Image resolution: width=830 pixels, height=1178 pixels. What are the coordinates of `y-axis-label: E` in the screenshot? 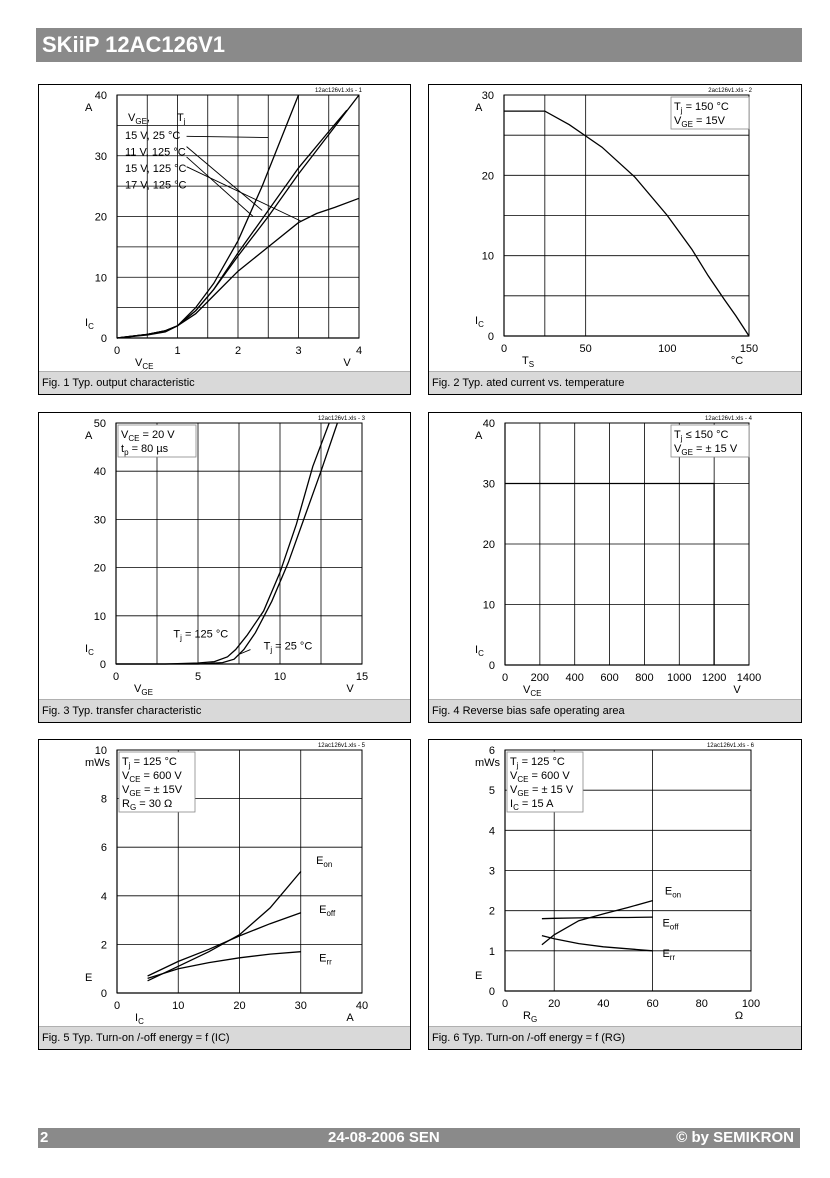 It's located at (88, 978).